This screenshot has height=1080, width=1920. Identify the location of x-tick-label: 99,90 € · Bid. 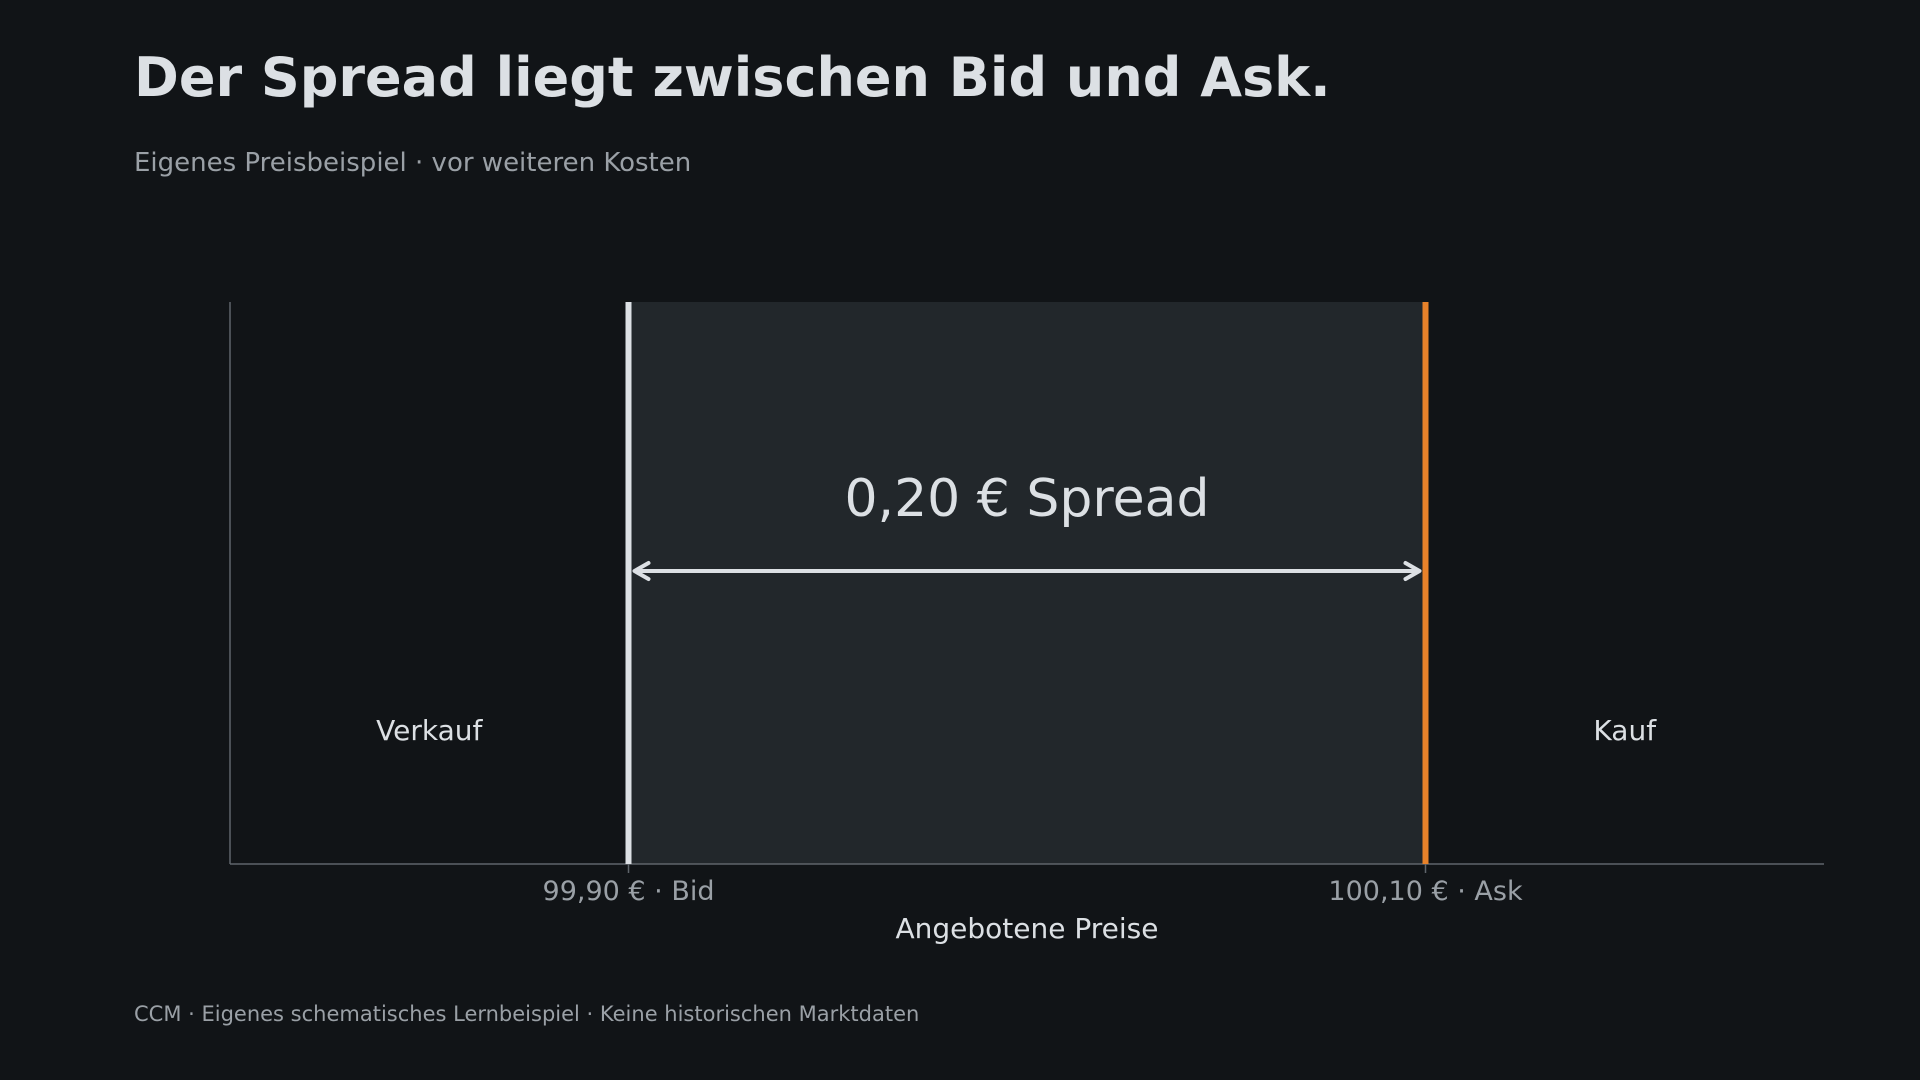
(629, 891).